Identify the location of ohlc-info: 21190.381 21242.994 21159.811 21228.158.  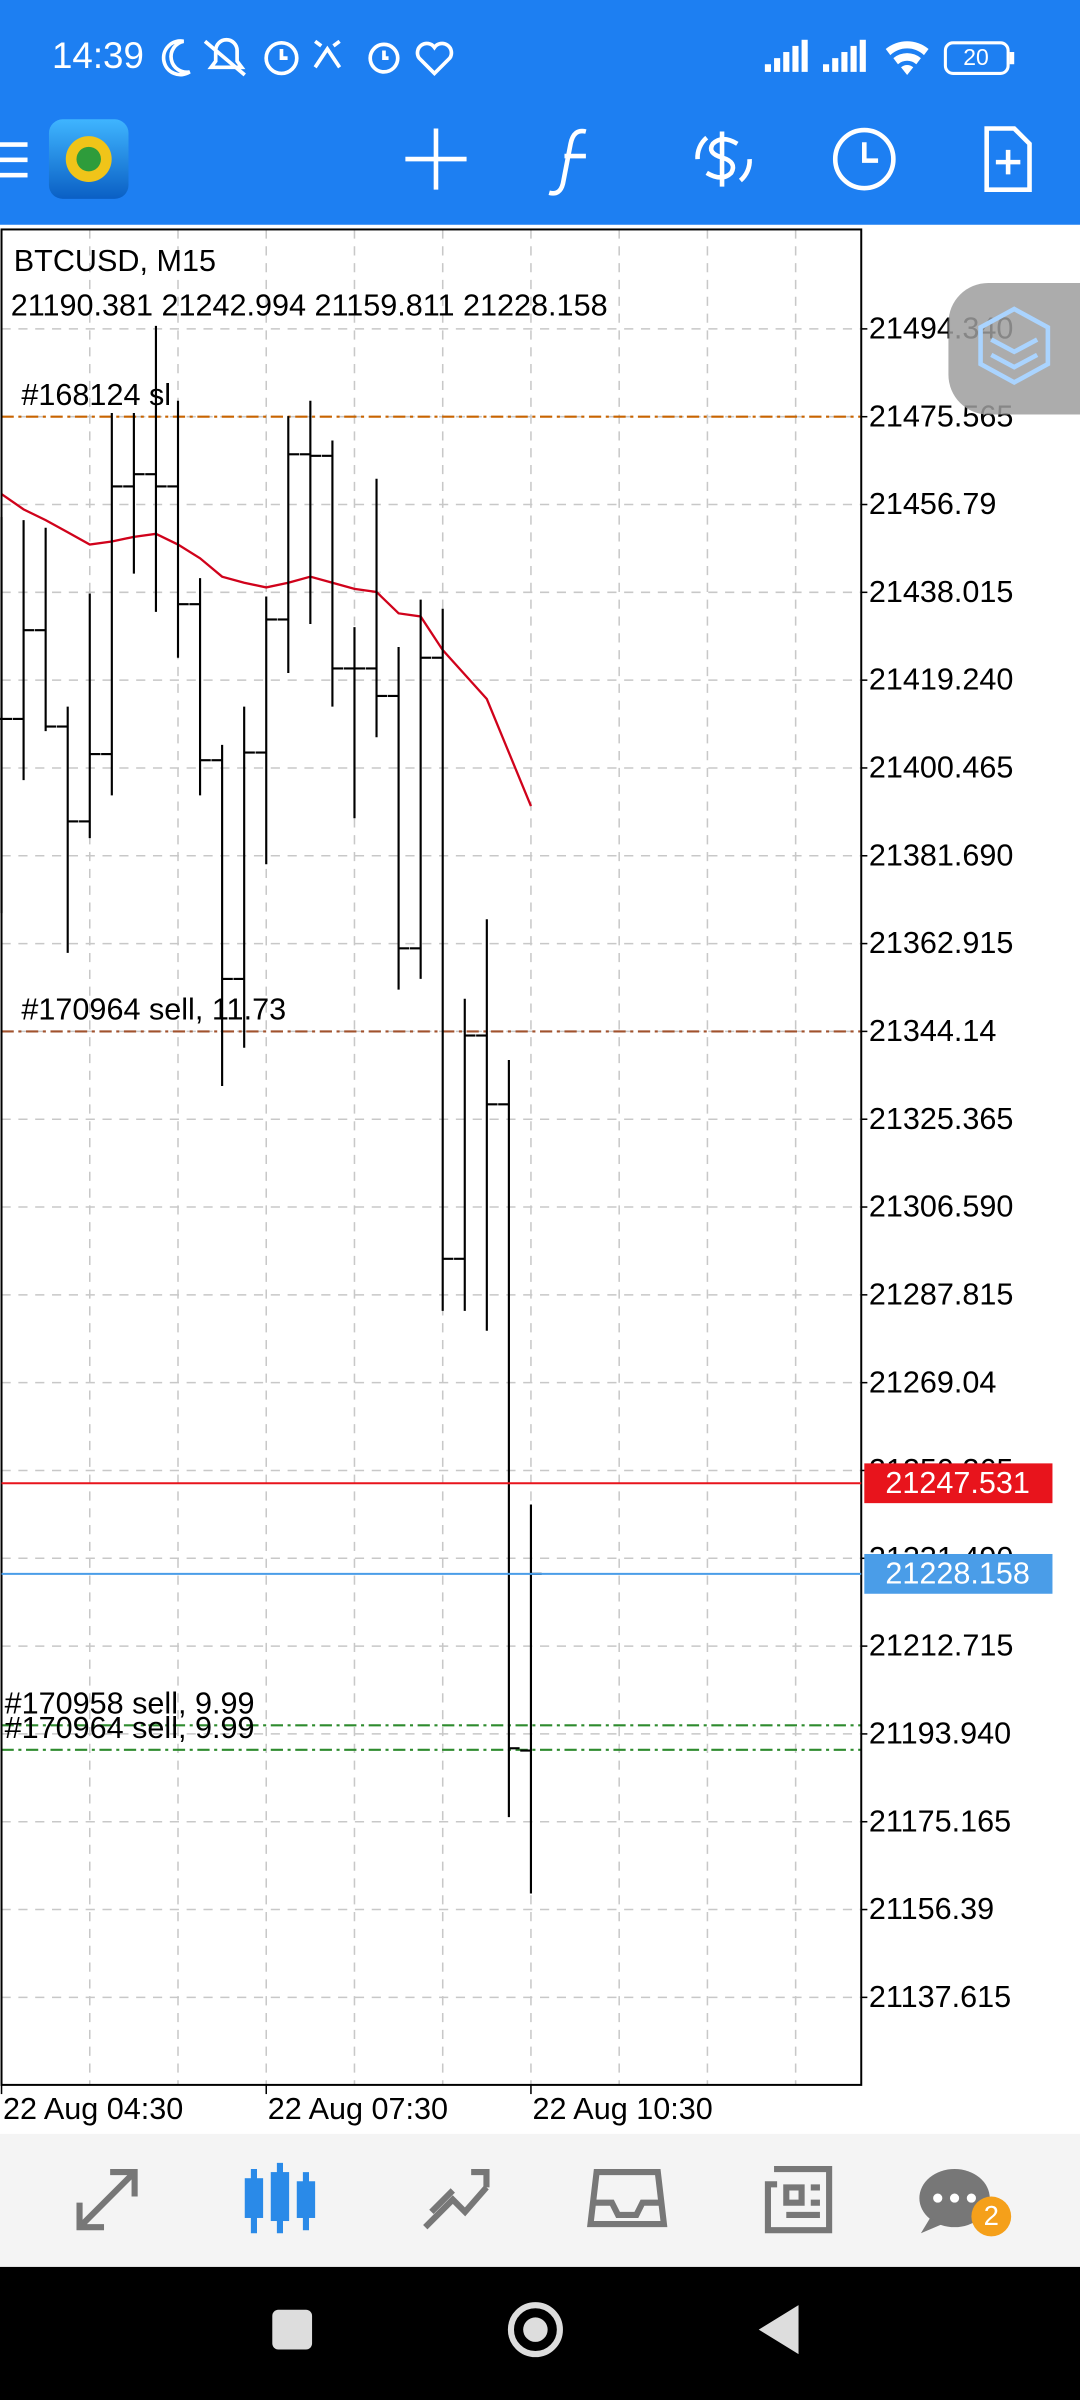
(309, 306).